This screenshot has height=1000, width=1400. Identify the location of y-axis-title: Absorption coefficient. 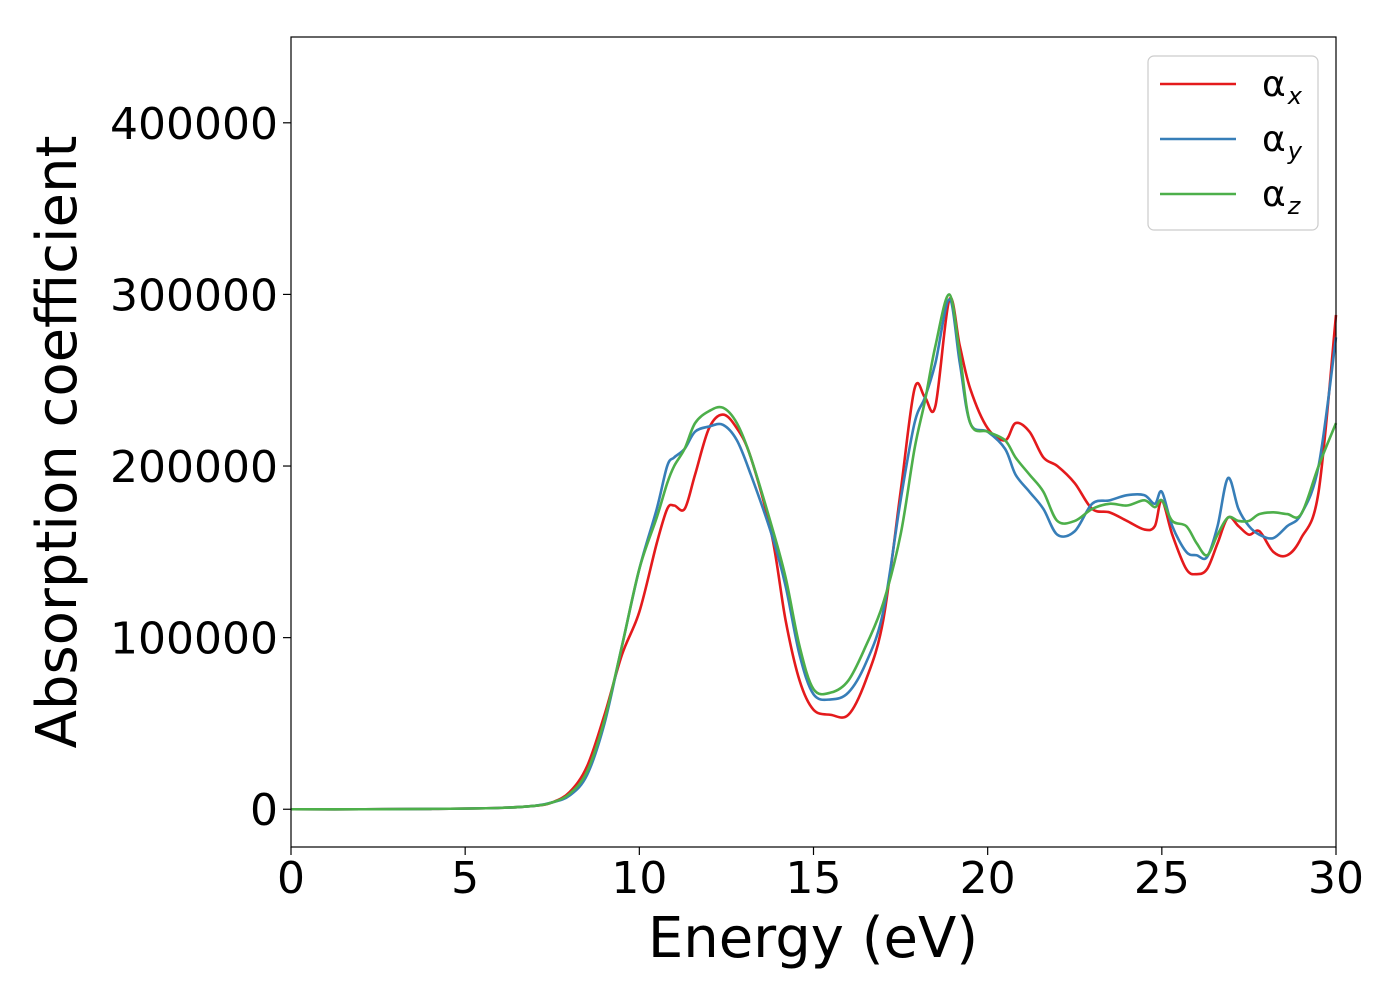
(57, 442).